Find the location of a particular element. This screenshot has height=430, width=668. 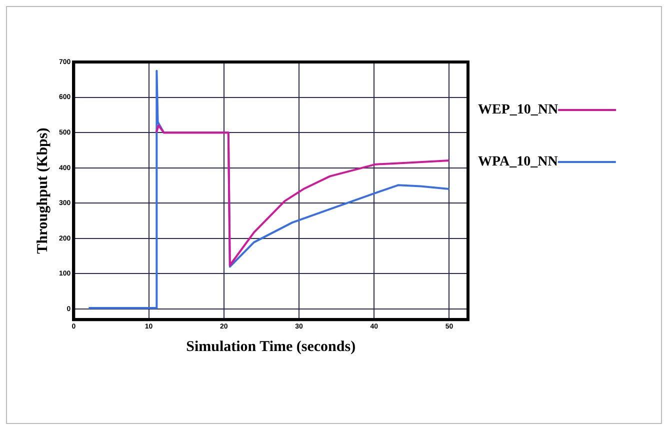

legend-label: WEP_10_NN is located at coordinates (518, 110).